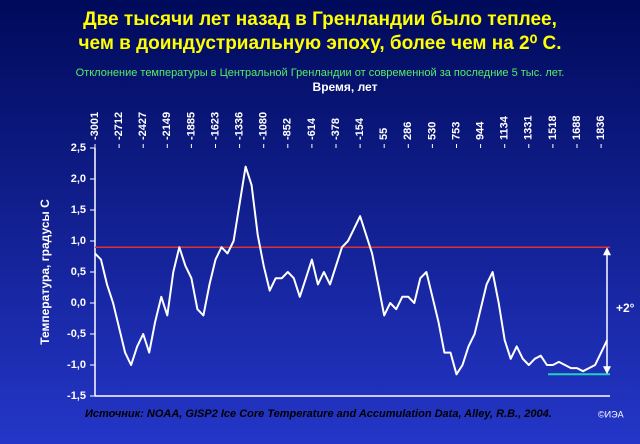 The image size is (640, 444). What do you see at coordinates (191, 126) in the screenshot?
I see `x-tick-label: -1885` at bounding box center [191, 126].